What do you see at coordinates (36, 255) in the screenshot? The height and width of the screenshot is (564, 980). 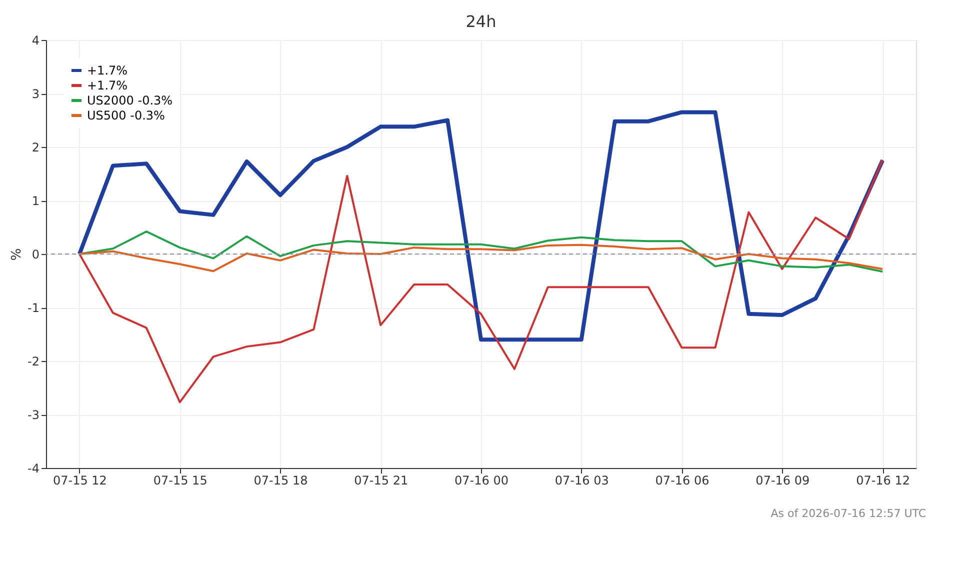 I see `y-tick-label: 0` at bounding box center [36, 255].